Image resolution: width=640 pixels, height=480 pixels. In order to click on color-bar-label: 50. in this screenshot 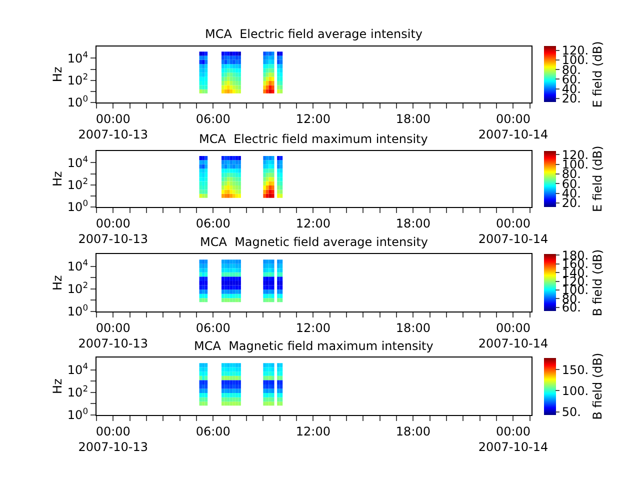, I will do `click(571, 412)`.